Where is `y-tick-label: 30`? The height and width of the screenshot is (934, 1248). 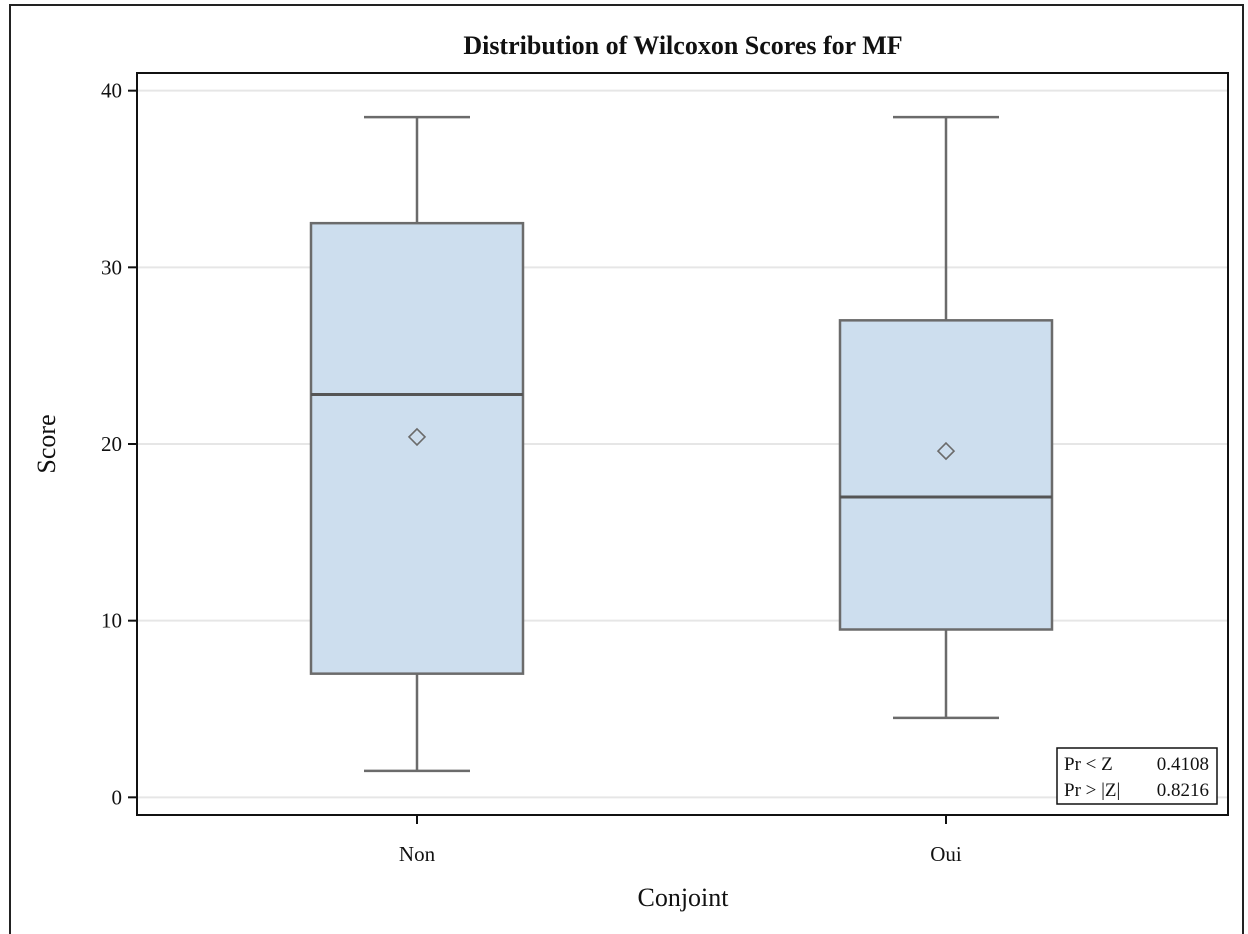 y-tick-label: 30 is located at coordinates (111, 267).